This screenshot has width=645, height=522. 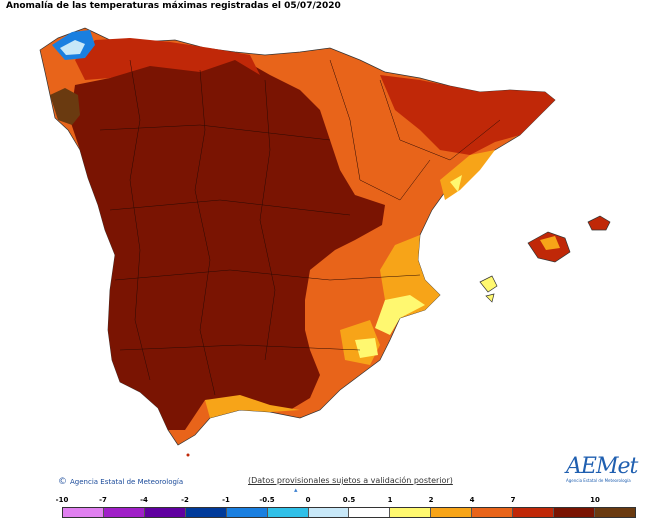 What do you see at coordinates (226, 500) in the screenshot?
I see `legend-tick-label: -1` at bounding box center [226, 500].